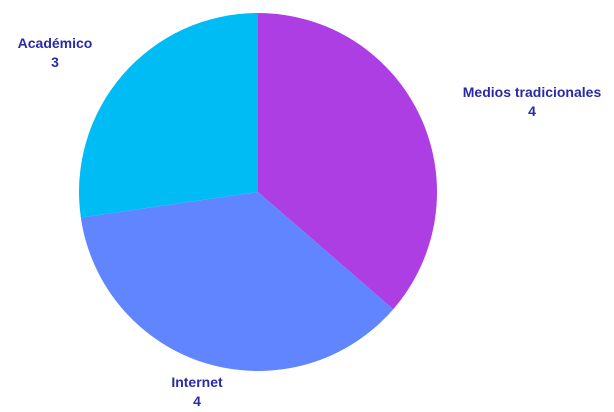  What do you see at coordinates (532, 92) in the screenshot?
I see `slice-label-name: Medios tradicionales` at bounding box center [532, 92].